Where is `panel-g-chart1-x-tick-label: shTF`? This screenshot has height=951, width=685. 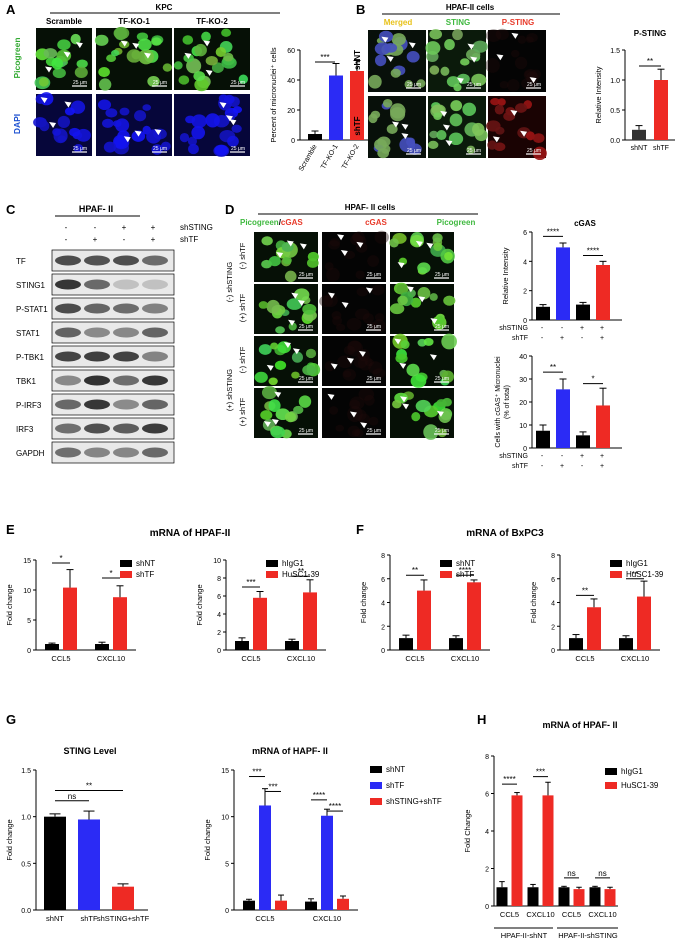 panel-g-chart1-x-tick-label: shTF is located at coordinates (89, 918).